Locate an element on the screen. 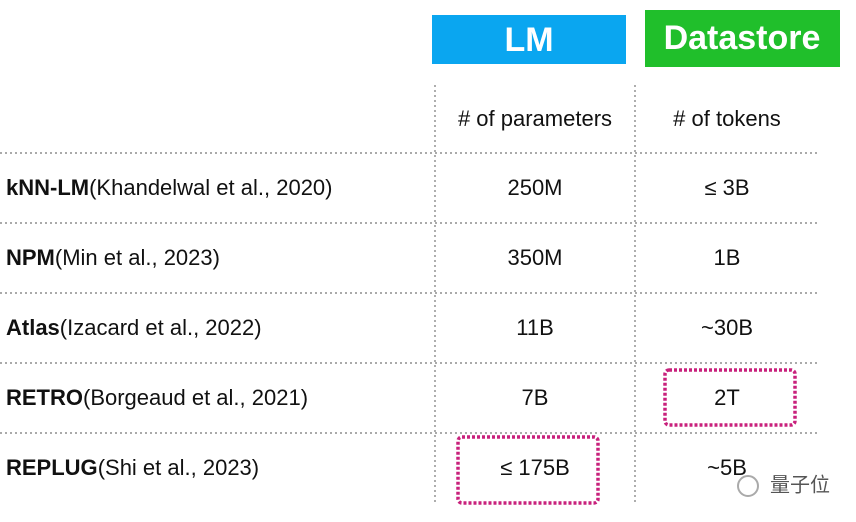 The image size is (856, 522). lm-label: LM is located at coordinates (528, 40).